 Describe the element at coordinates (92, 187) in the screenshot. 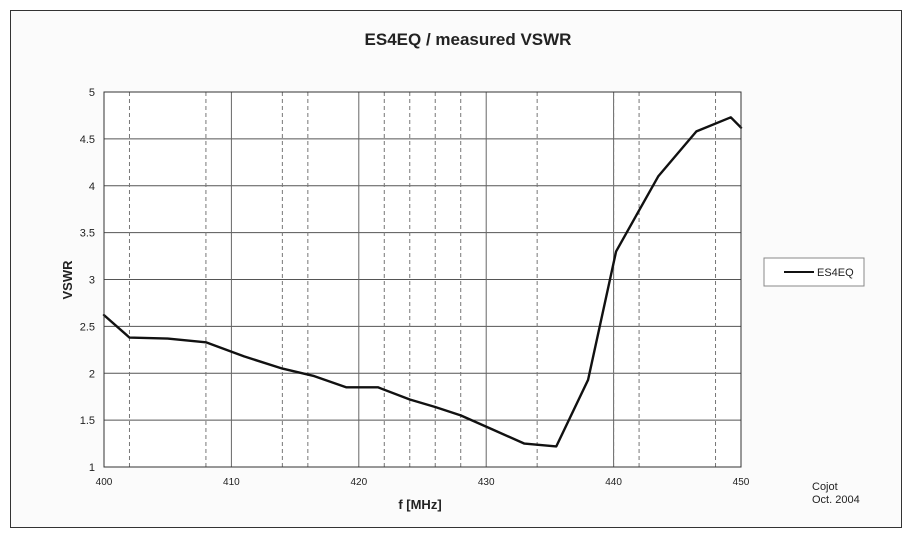

I see `y-tick-label: 4` at that location.